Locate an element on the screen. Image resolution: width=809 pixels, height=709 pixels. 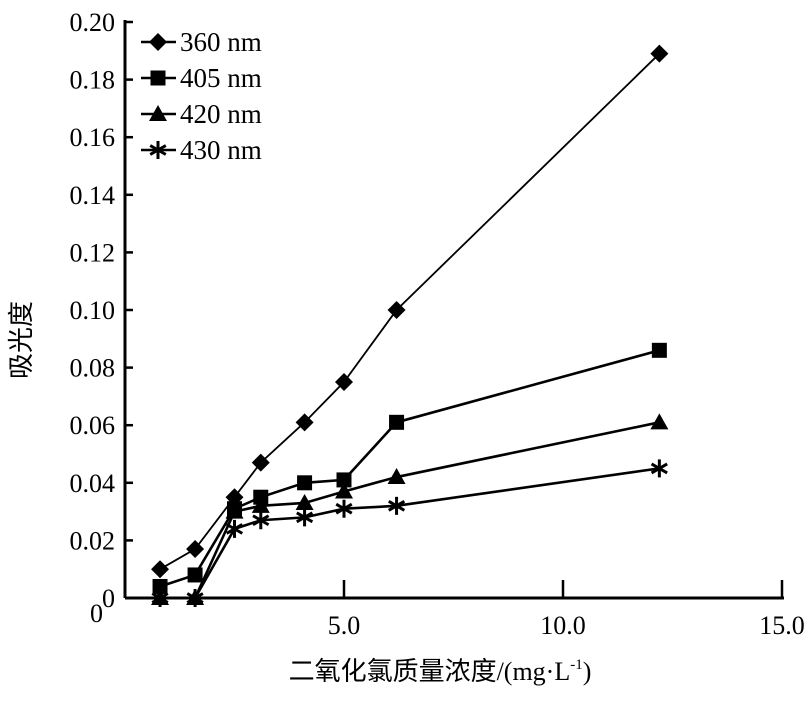
x-tick-label: 5.0 is located at coordinates (344, 625).